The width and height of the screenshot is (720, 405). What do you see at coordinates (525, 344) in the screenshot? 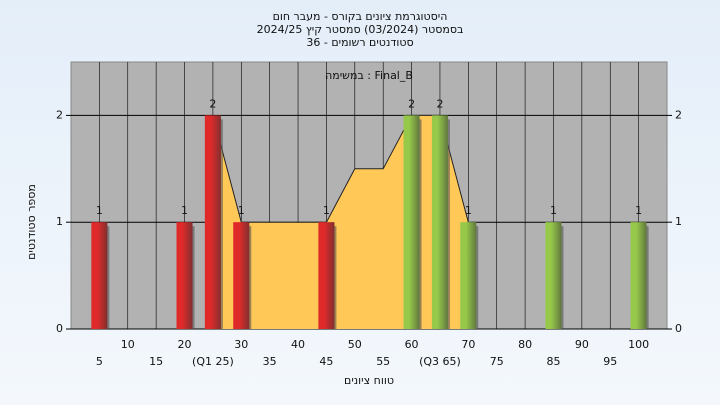
I see `x-tick-label: 80` at bounding box center [525, 344].